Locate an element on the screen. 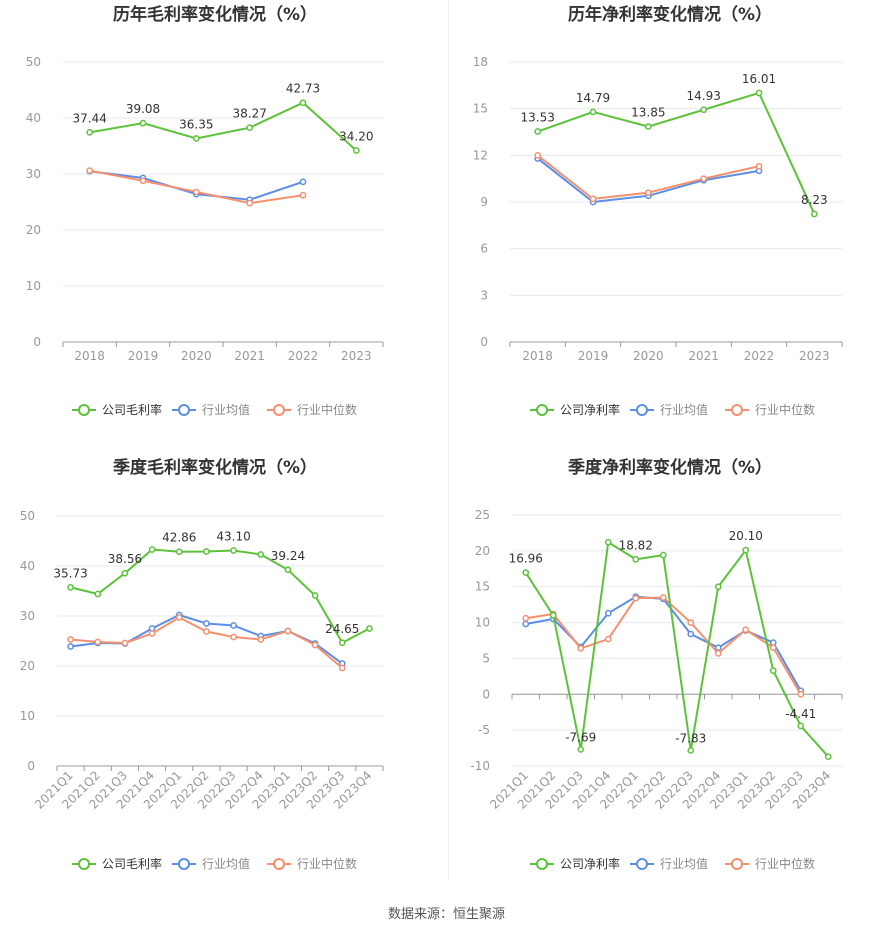 The width and height of the screenshot is (893, 935). y-tick-label: 0 is located at coordinates (31, 766).